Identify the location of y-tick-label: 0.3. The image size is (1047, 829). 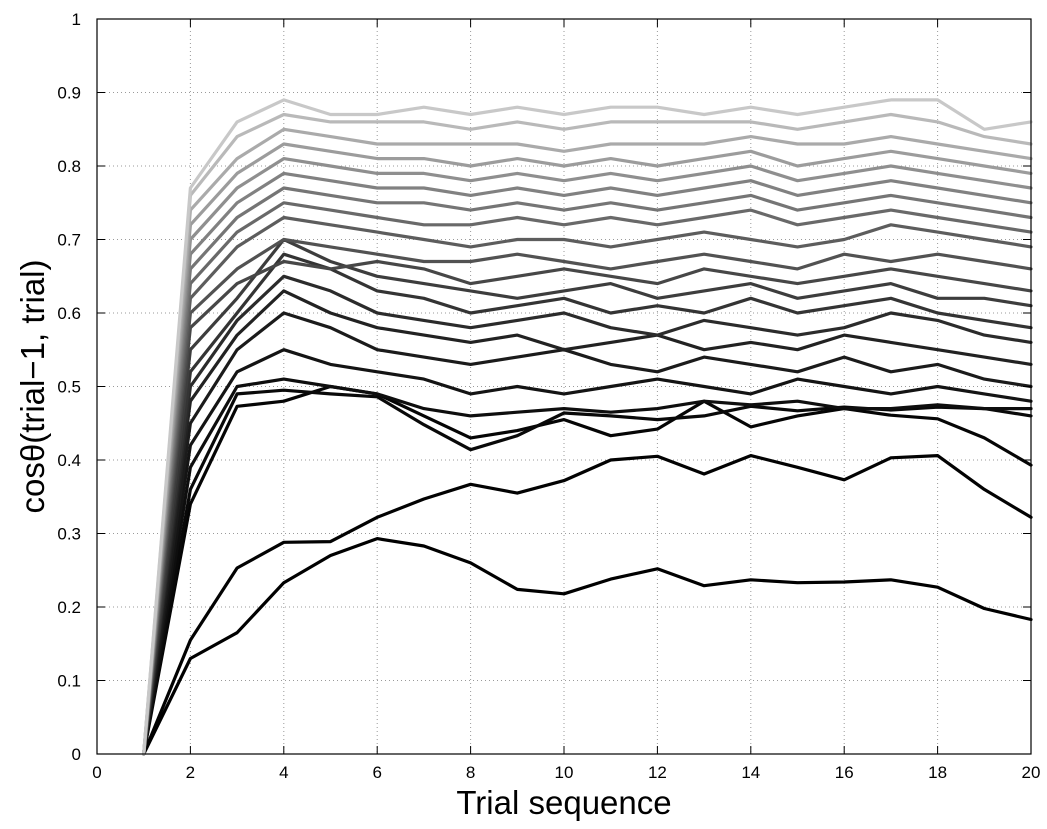
(69, 534).